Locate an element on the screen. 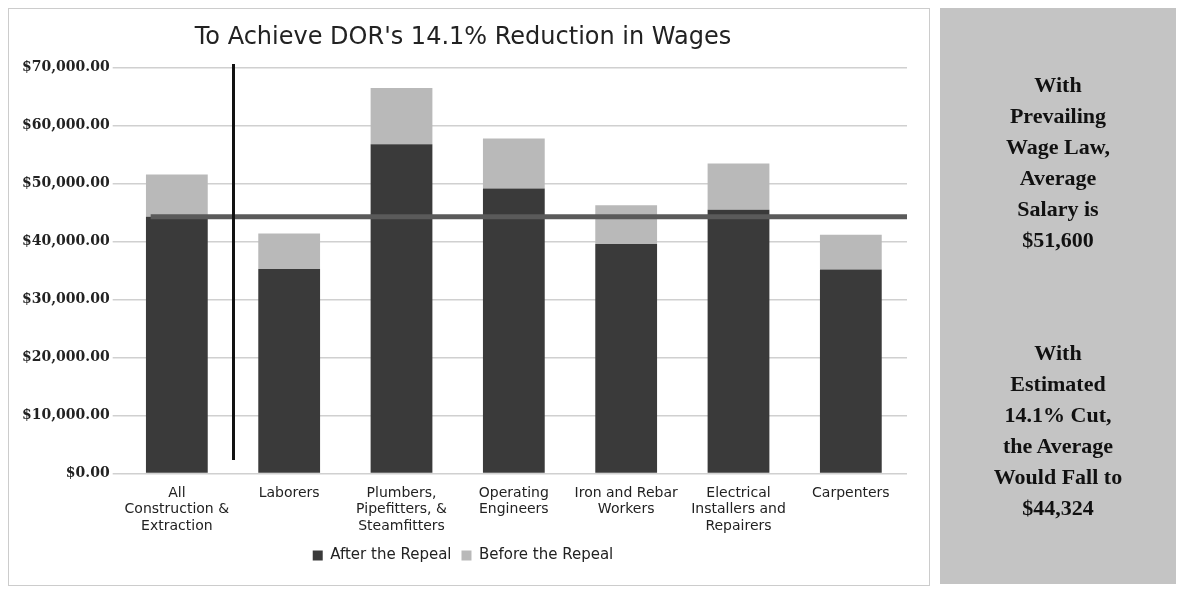  y-tick-label: $30,000.00 is located at coordinates (65, 298).